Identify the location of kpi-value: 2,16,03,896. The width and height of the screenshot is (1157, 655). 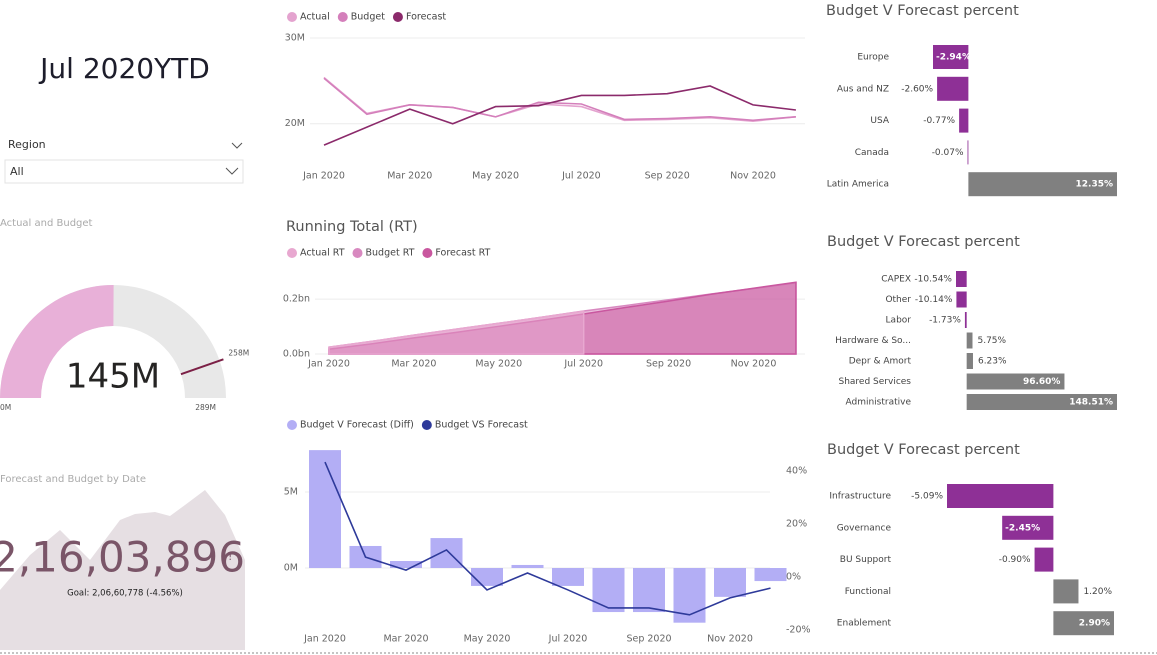
(122, 557).